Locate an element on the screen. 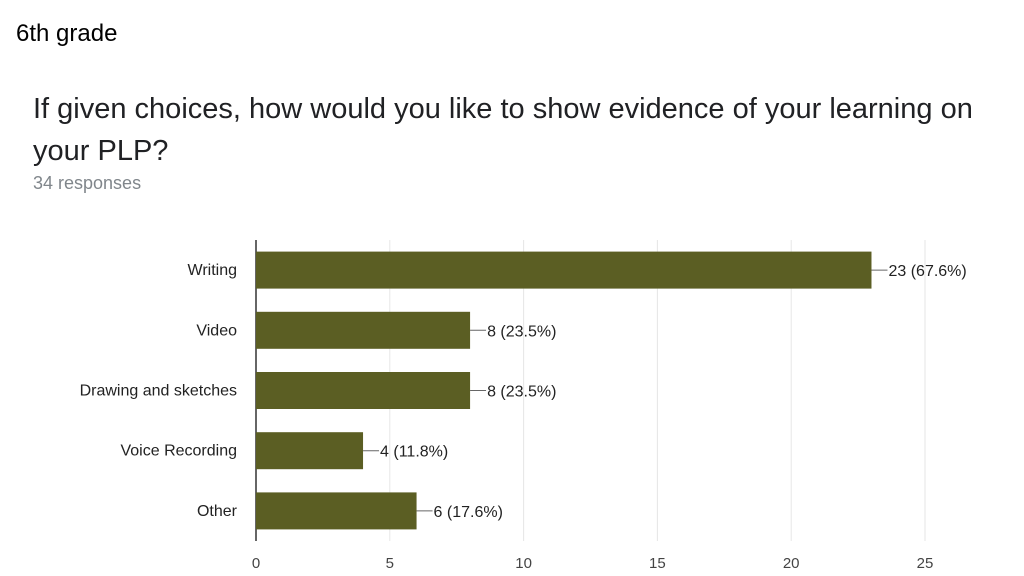  y-category-label: Writing is located at coordinates (213, 270).